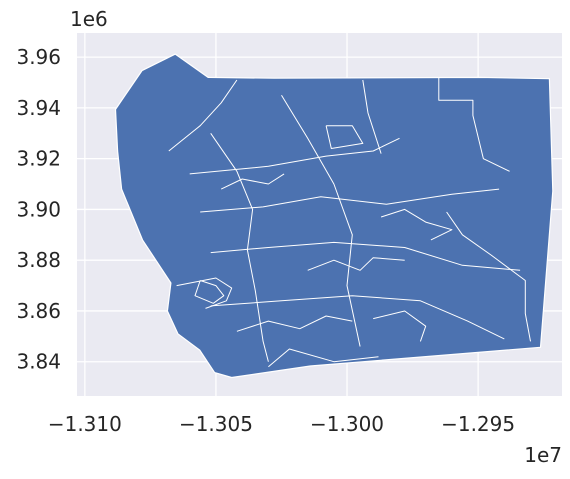 This screenshot has width=570, height=479. Describe the element at coordinates (85, 424) in the screenshot. I see `x-tick-label: −1.310` at that location.